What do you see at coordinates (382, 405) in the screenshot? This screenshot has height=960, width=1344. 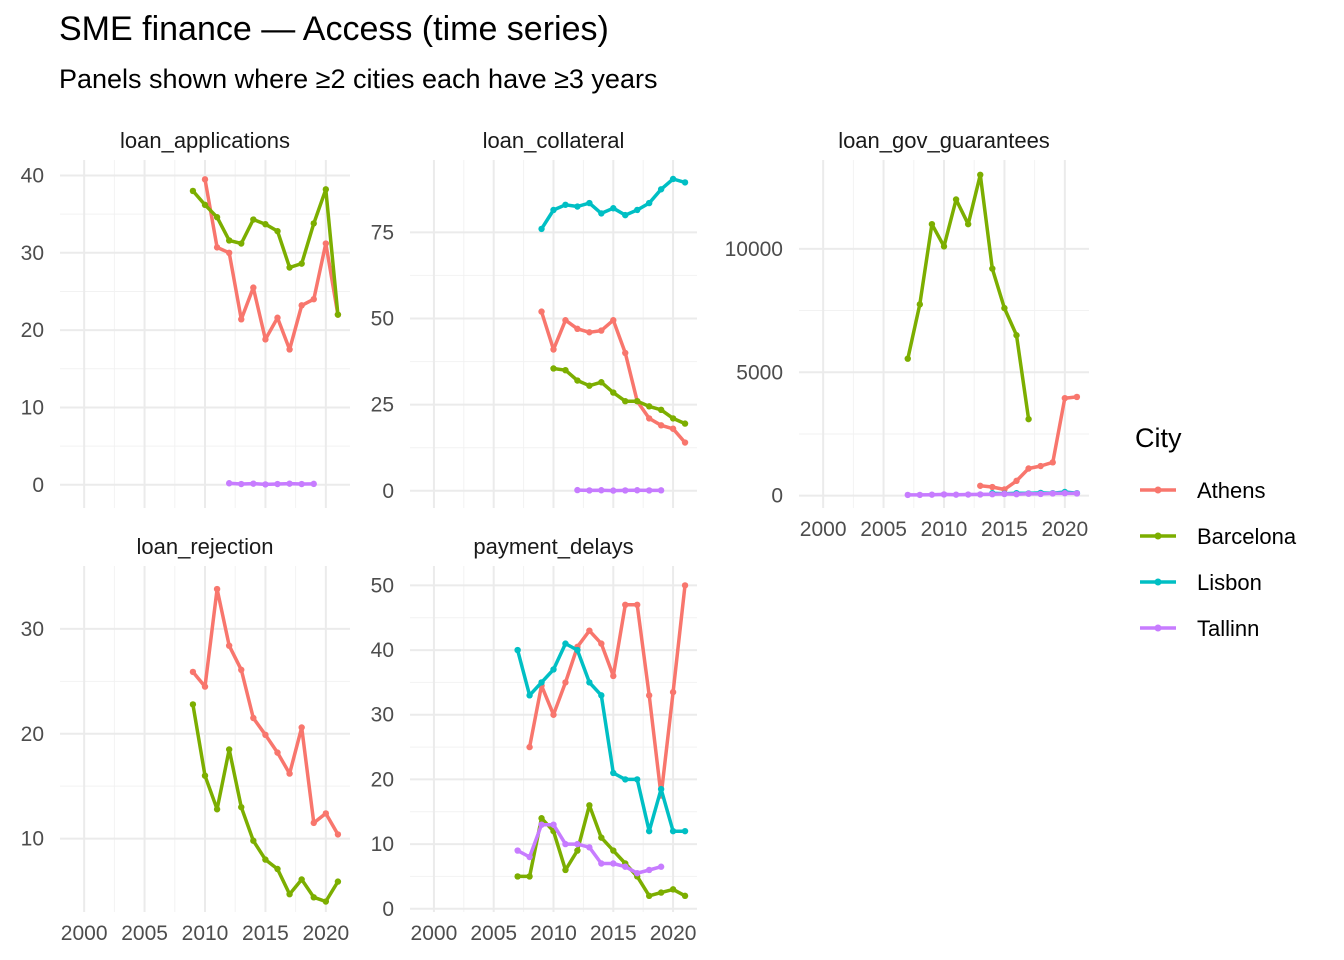 I see `y-tick-label: 25` at bounding box center [382, 405].